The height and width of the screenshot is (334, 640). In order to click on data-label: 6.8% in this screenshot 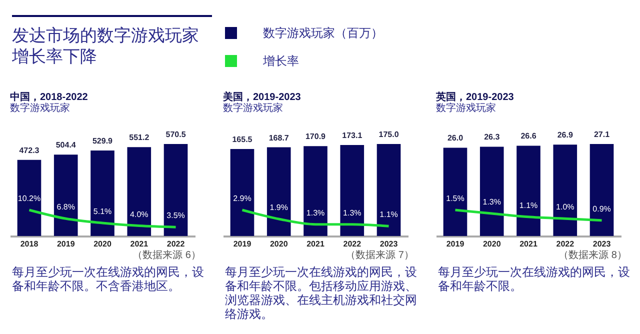, I will do `click(65, 207)`.